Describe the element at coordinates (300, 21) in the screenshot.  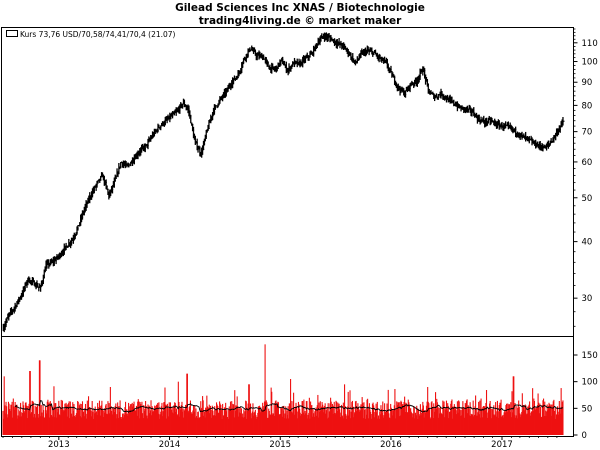
I see `chart-subtitle: trading4living.de © market maker` at that location.